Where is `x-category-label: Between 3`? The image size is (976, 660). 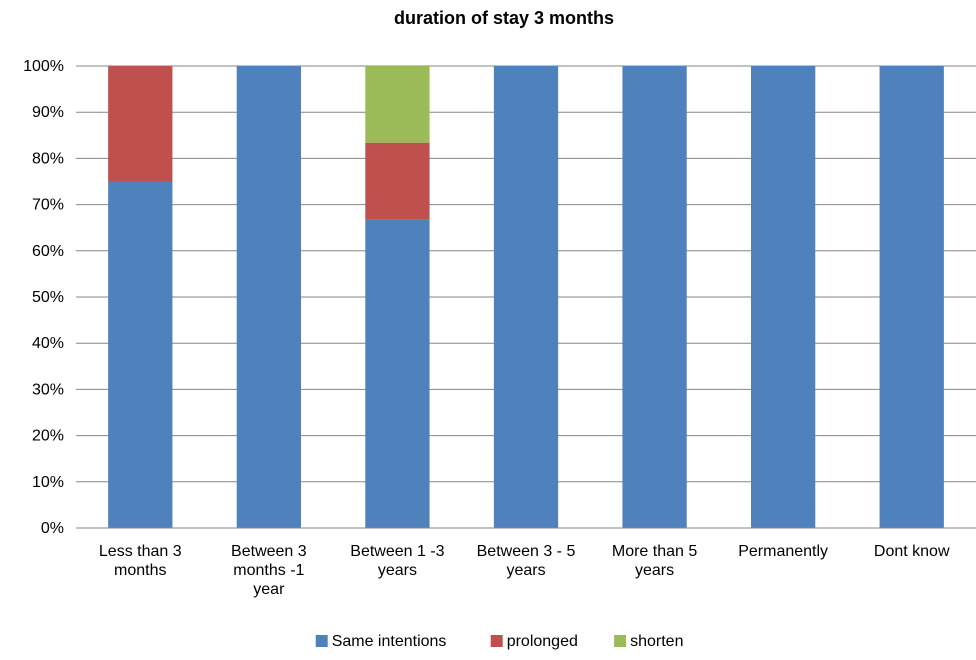
x-category-label: Between 3 is located at coordinates (269, 551).